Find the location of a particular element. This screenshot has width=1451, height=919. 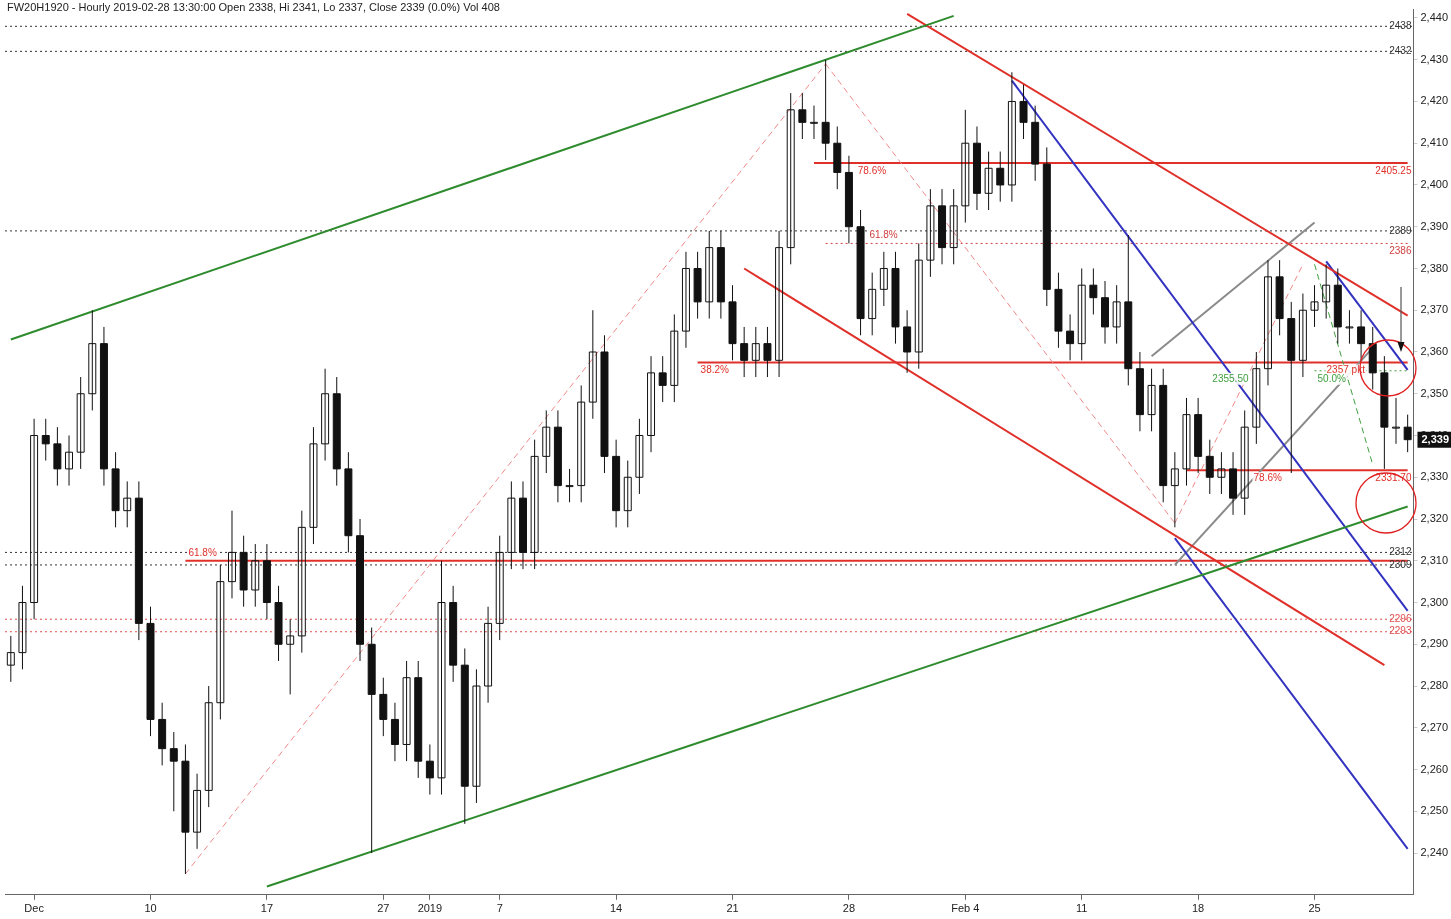

ref-line-label: 2438 is located at coordinates (1400, 26).